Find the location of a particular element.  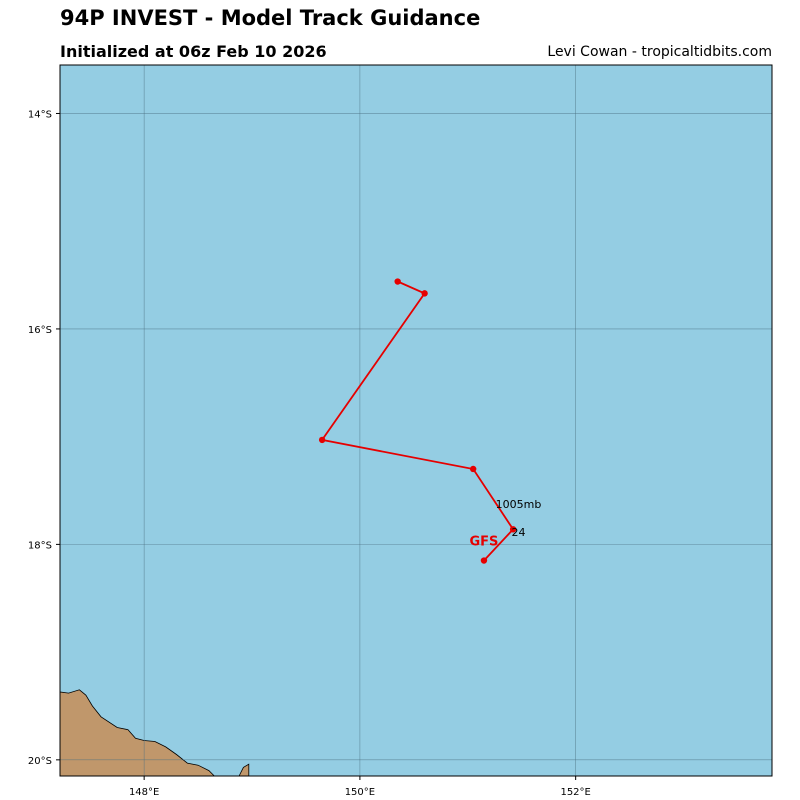

lat-tick-label: 16°S is located at coordinates (40, 330).